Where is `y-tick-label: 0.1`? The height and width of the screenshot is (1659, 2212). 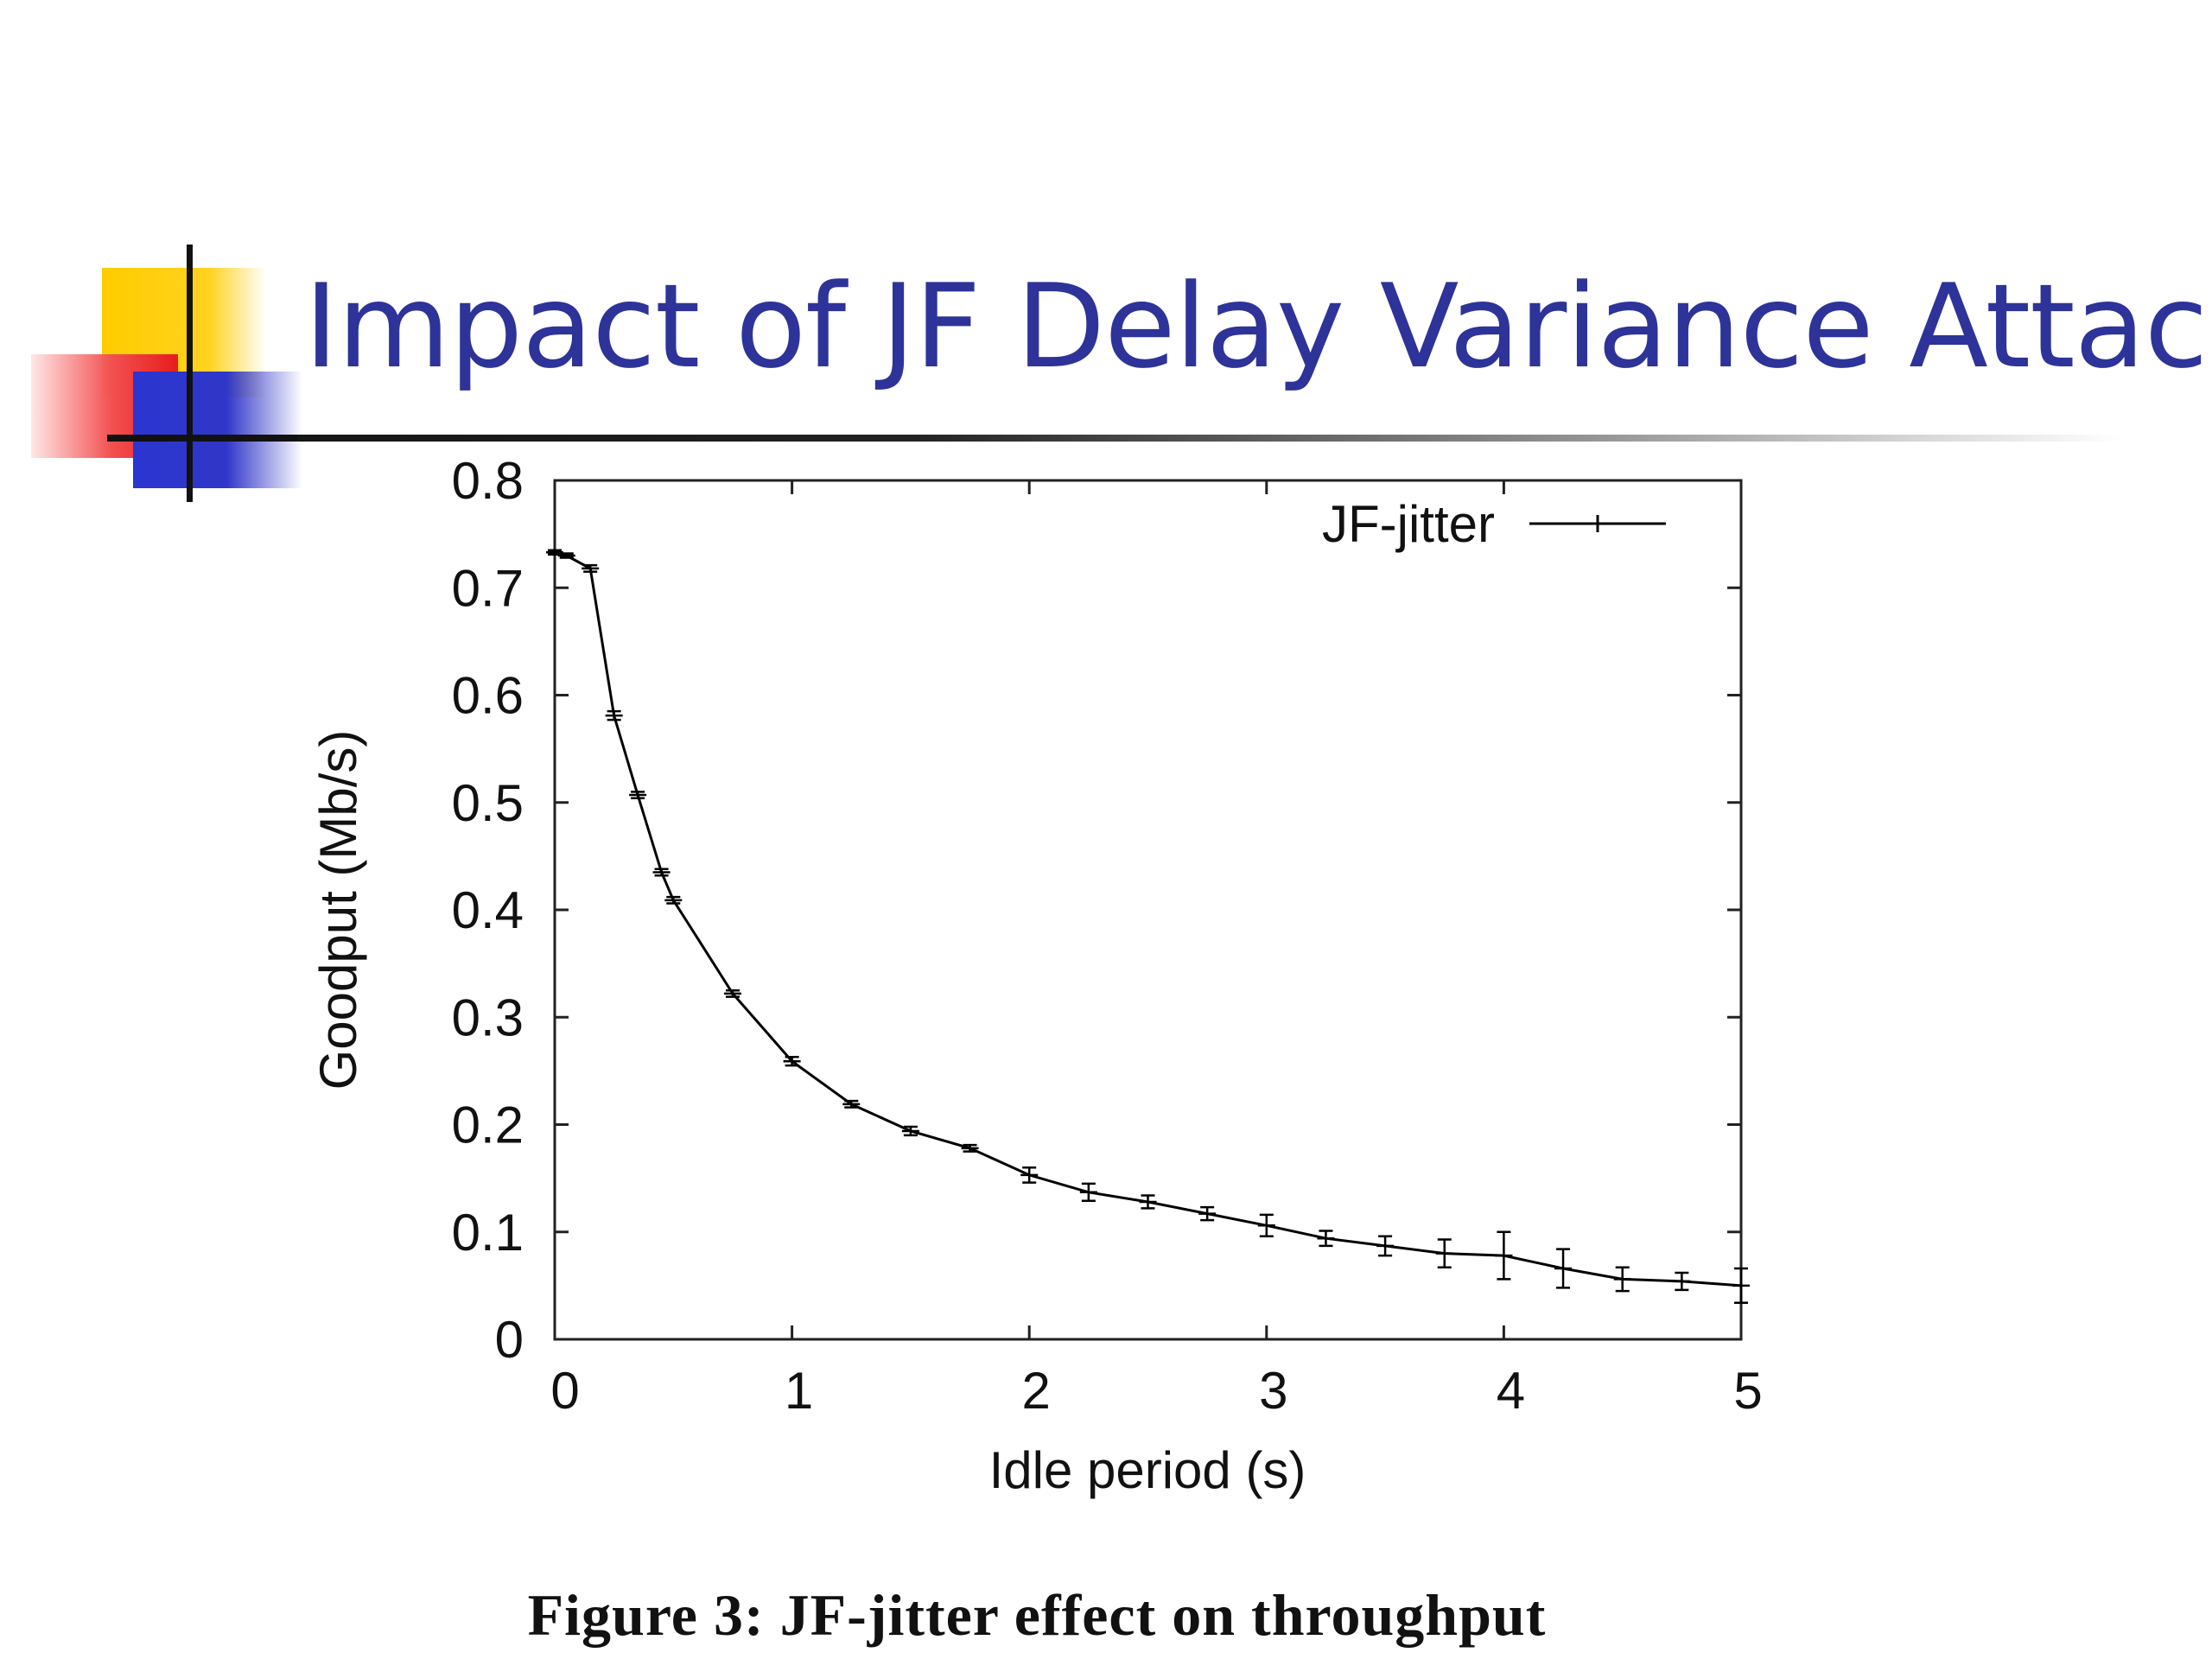
y-tick-label: 0.1 is located at coordinates (488, 1233).